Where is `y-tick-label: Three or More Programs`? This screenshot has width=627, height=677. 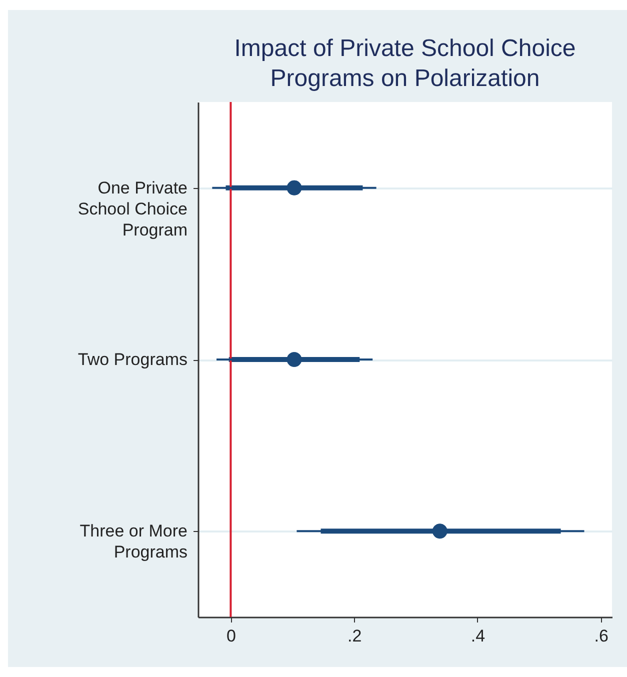 y-tick-label: Three or More Programs is located at coordinates (134, 542).